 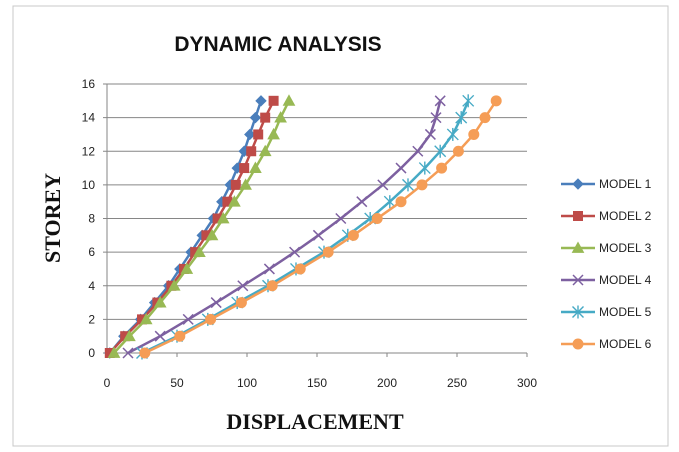 What do you see at coordinates (315, 421) in the screenshot?
I see `x-axis-title: DISPLACEMENT` at bounding box center [315, 421].